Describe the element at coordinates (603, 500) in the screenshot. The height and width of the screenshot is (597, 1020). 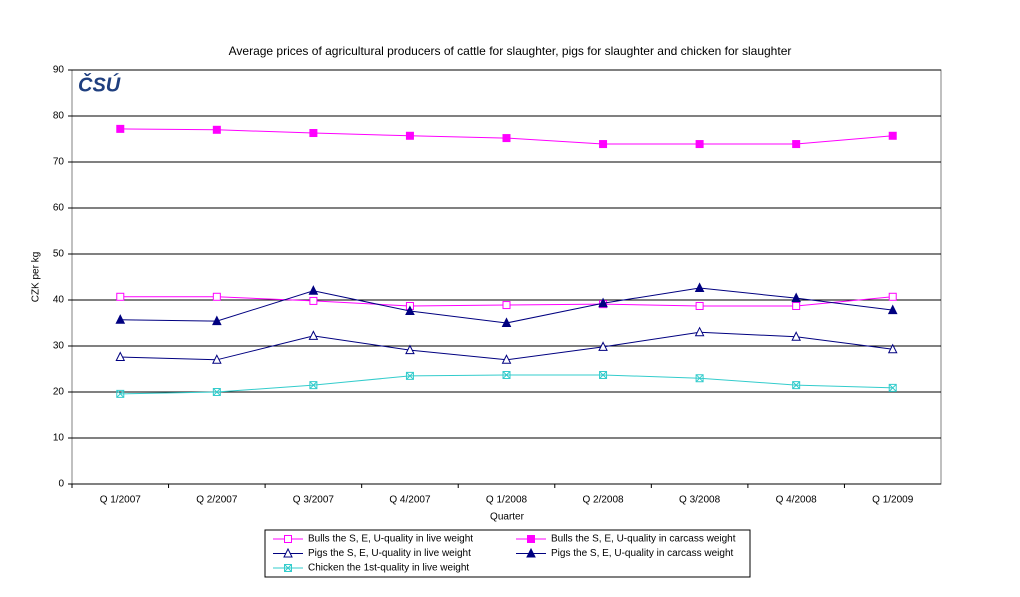
I see `x-tick-label: Q 2/2008` at that location.